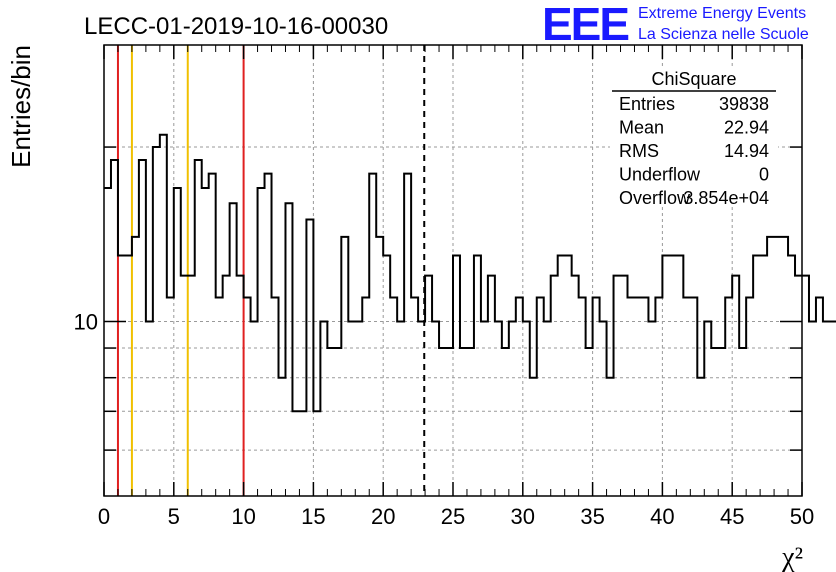 Image resolution: width=836 pixels, height=572 pixels. I want to click on stats-value: 39838, so click(744, 104).